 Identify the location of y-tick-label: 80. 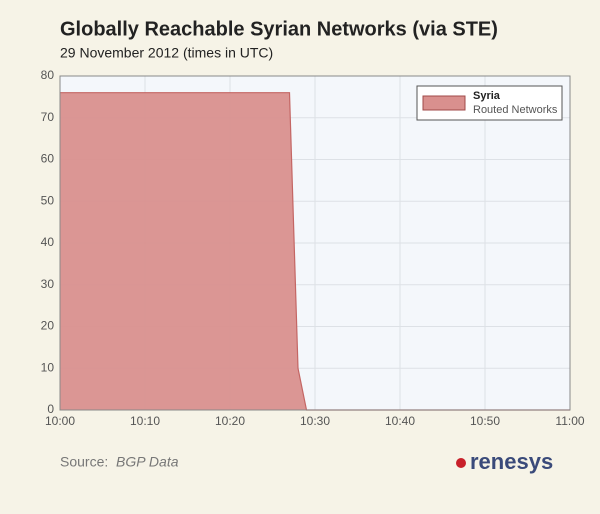
(48, 75).